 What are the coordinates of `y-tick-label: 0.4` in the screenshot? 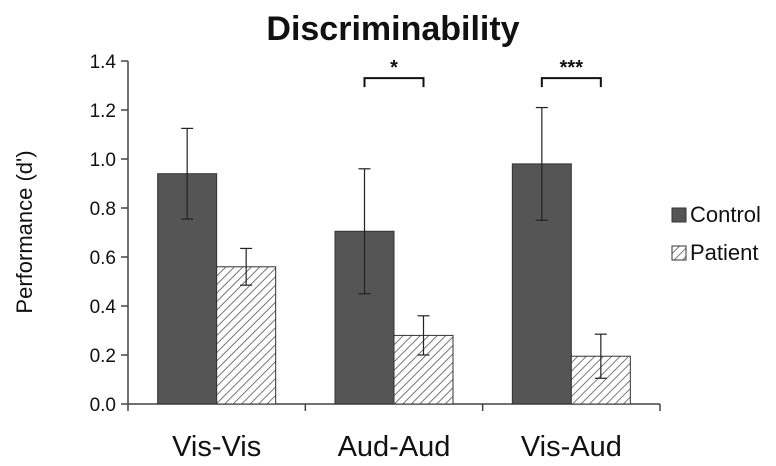 It's located at (103, 307).